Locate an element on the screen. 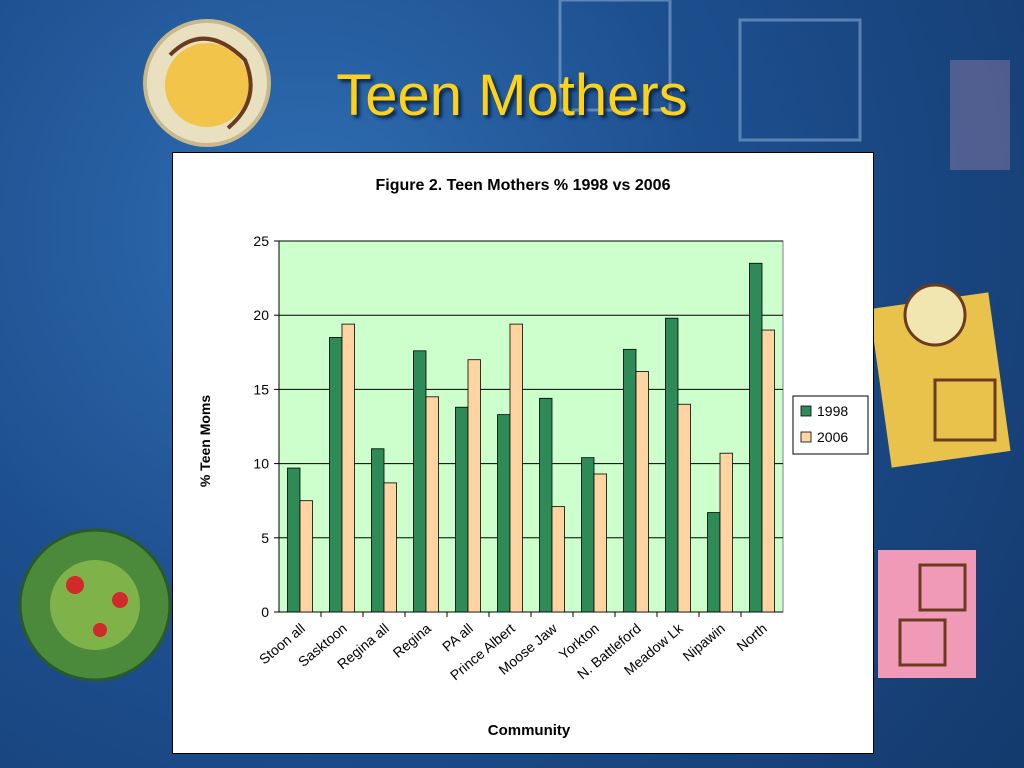 This screenshot has width=1024, height=768. x-tick-label: PA all is located at coordinates (457, 637).